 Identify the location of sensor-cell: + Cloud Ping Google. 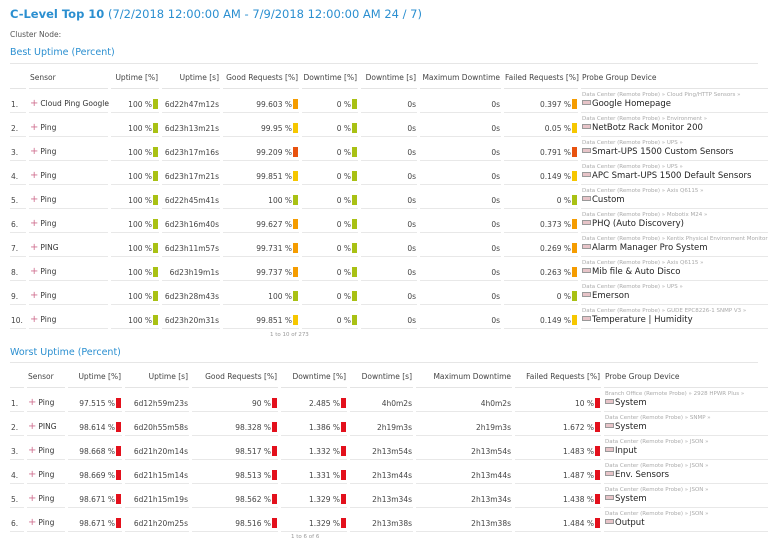
(69, 101).